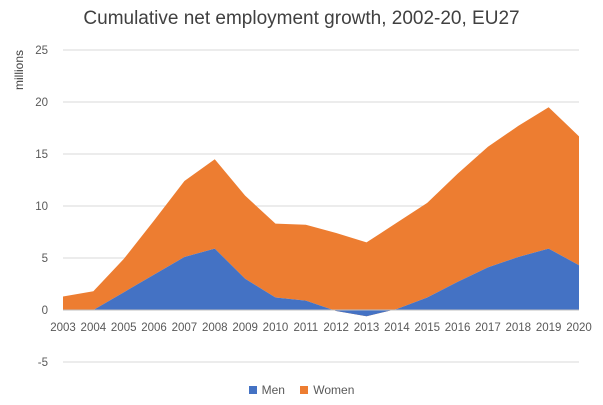 The image size is (603, 405). What do you see at coordinates (124, 328) in the screenshot?
I see `x-tick-label: 2005` at bounding box center [124, 328].